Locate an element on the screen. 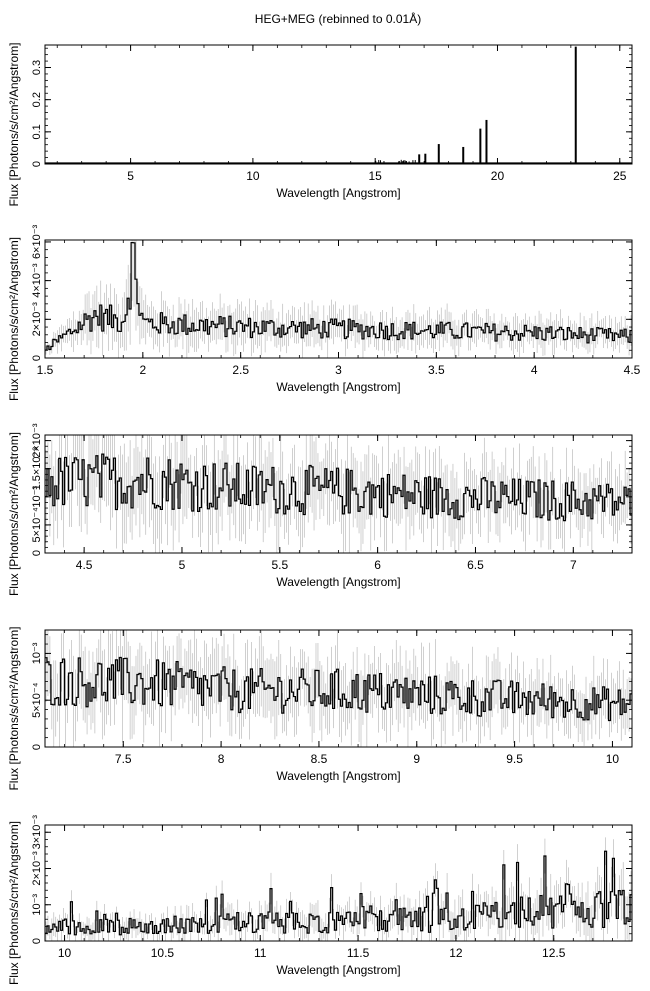  x-tick-label: 4 is located at coordinates (534, 370).